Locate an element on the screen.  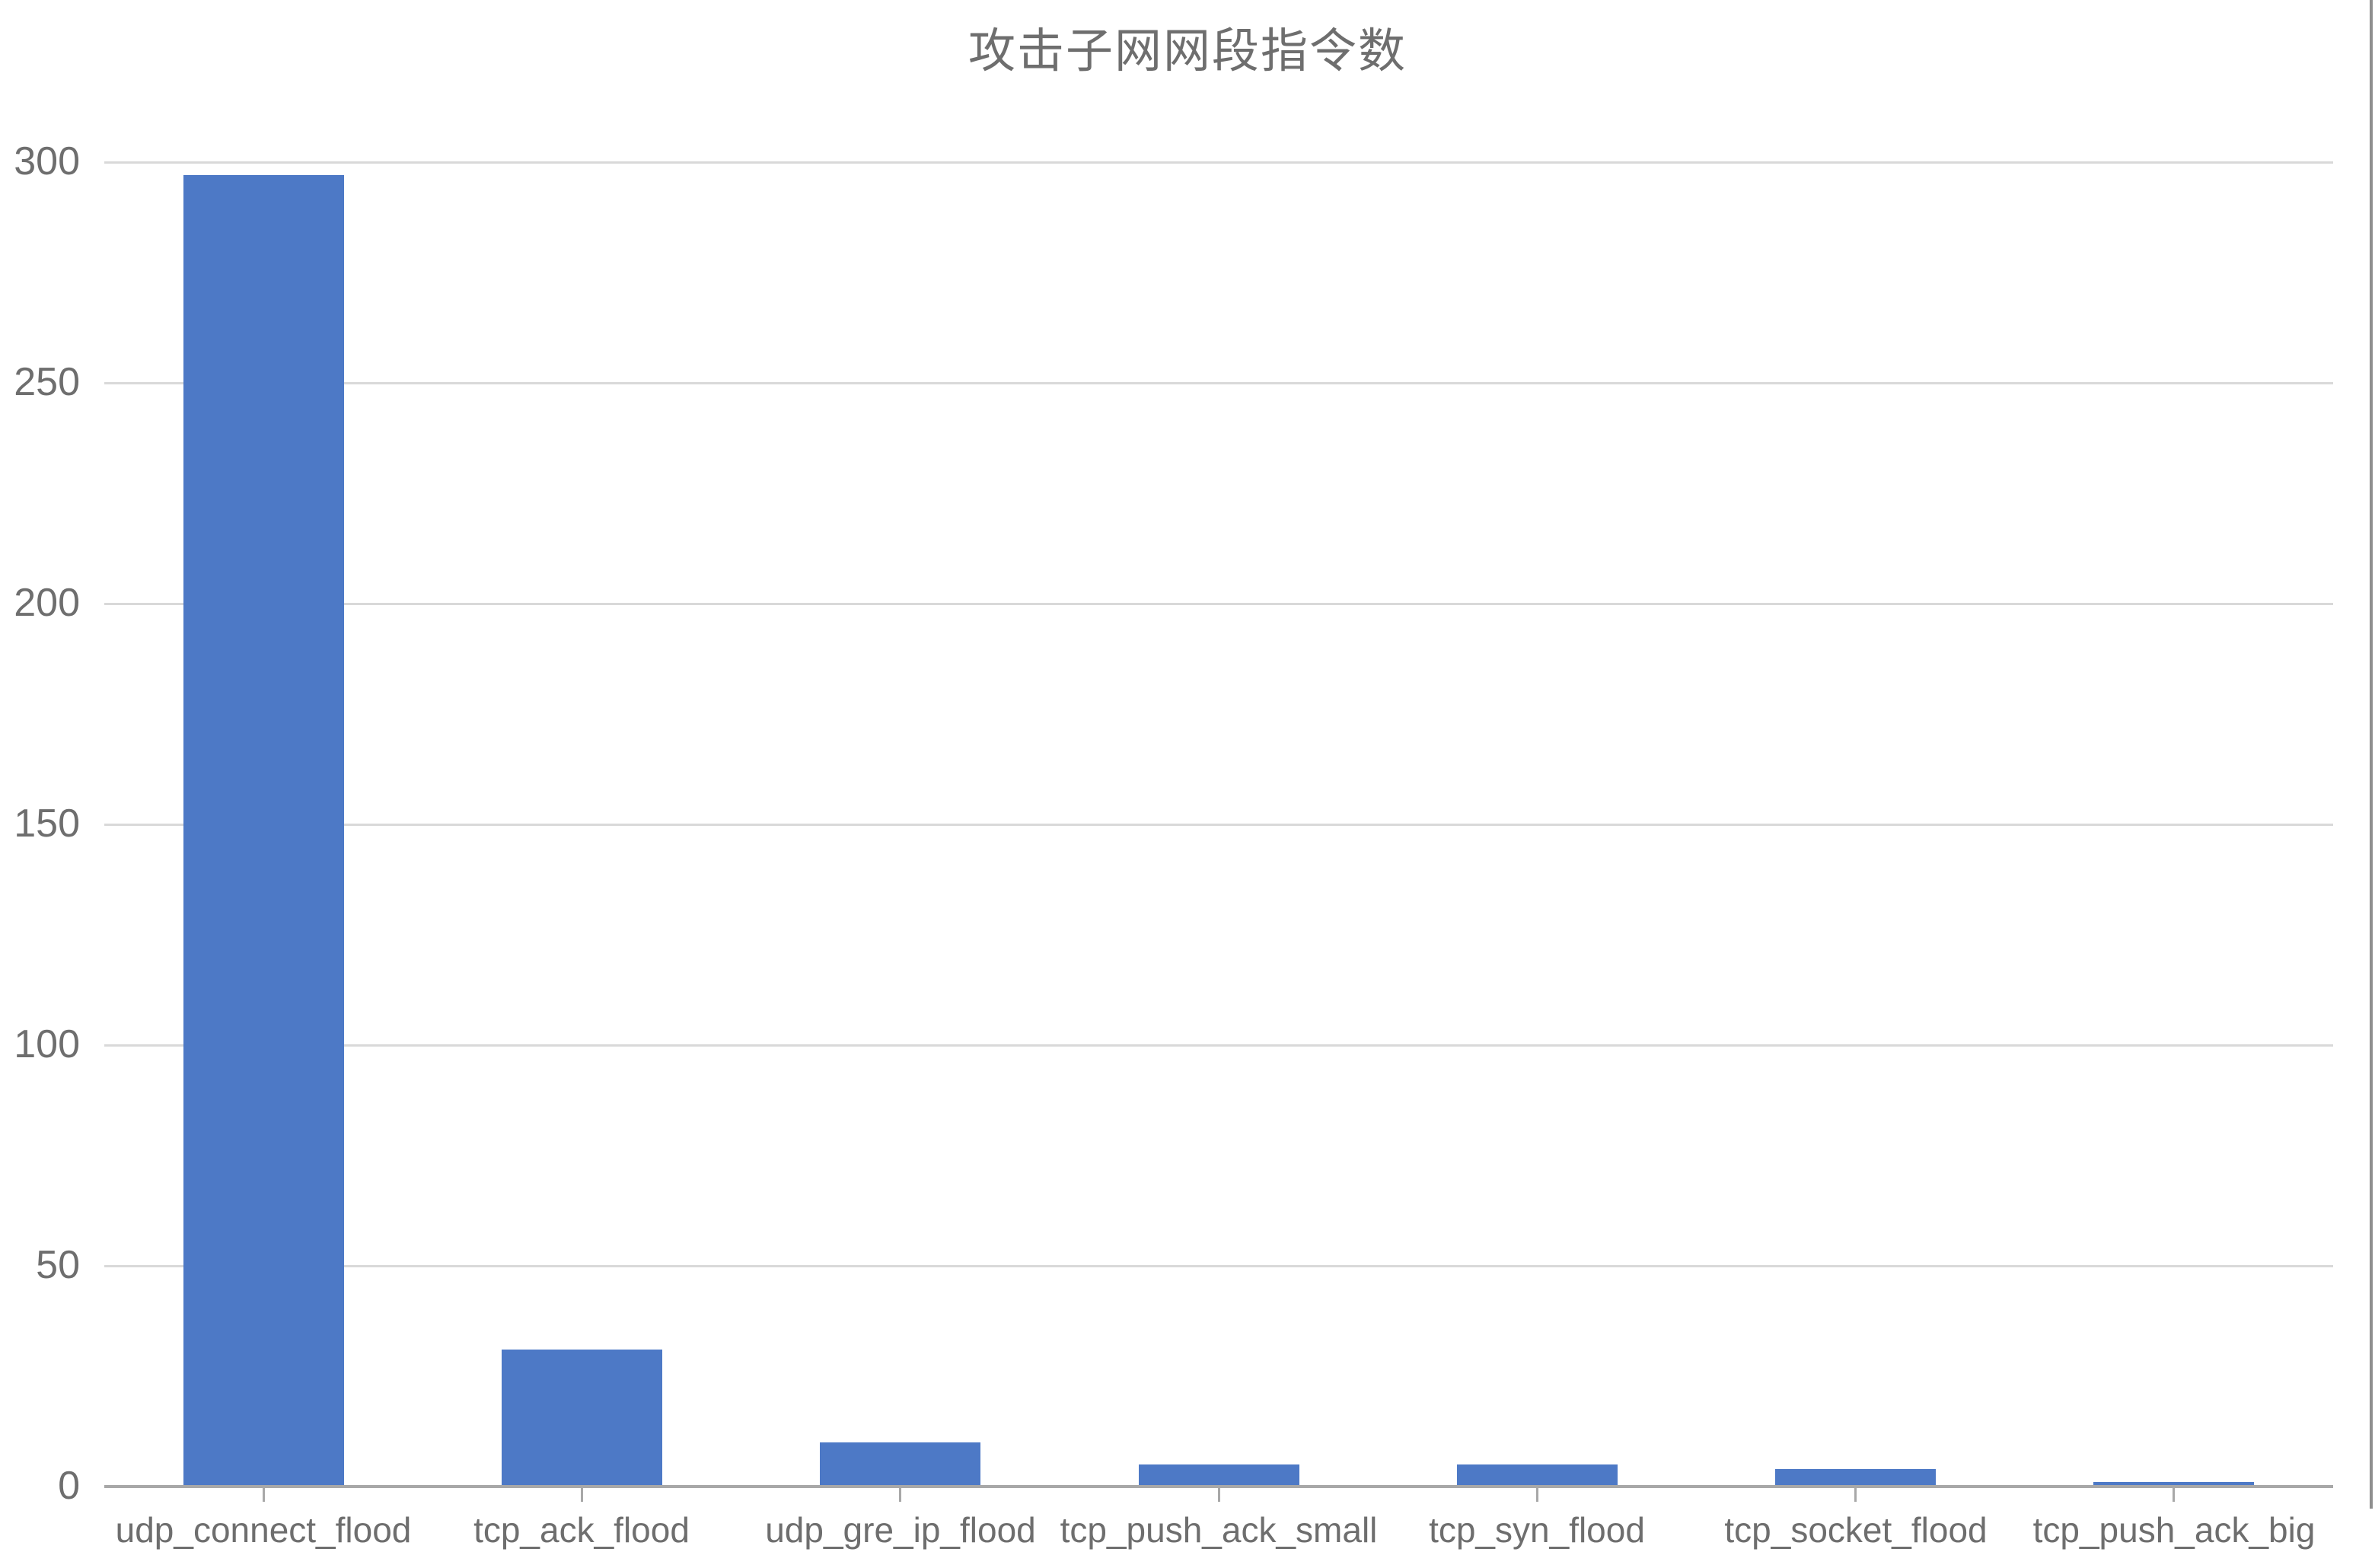
x-axis-tick-label: udp_gre_ip_flood is located at coordinates (900, 1530).